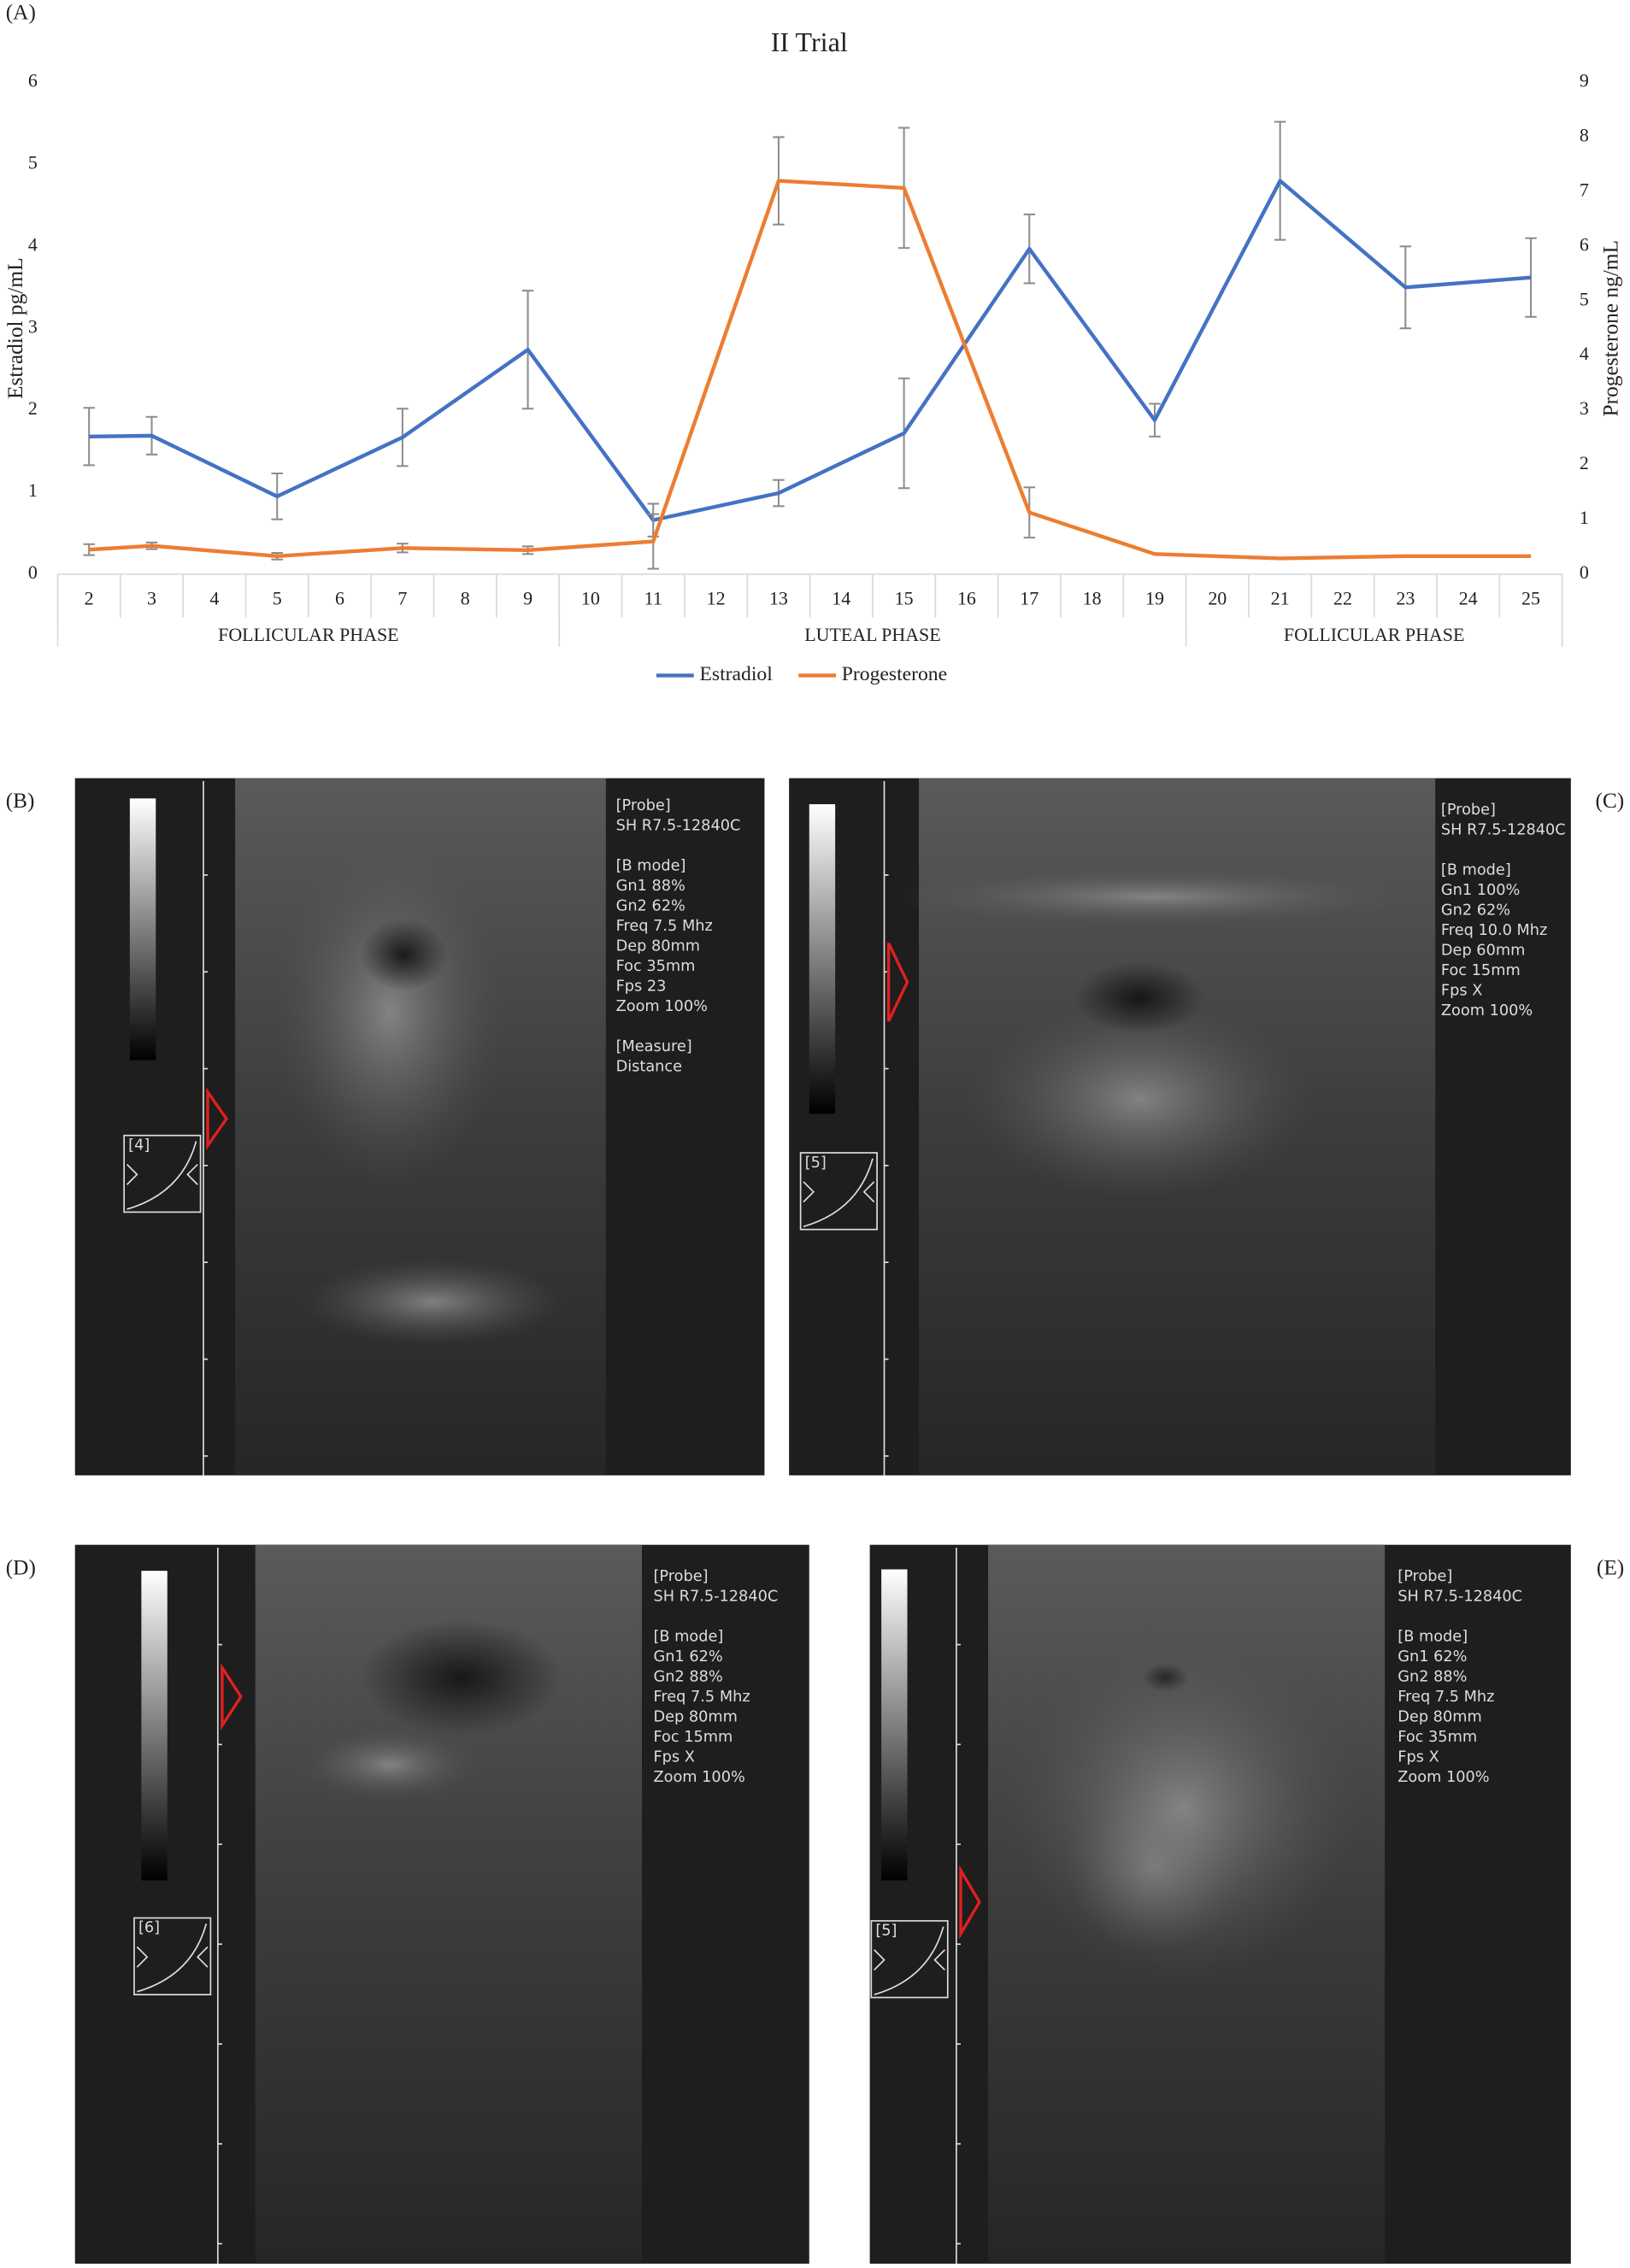 This screenshot has width=1630, height=2268. I want to click on y2-tick-label: 3, so click(1584, 408).